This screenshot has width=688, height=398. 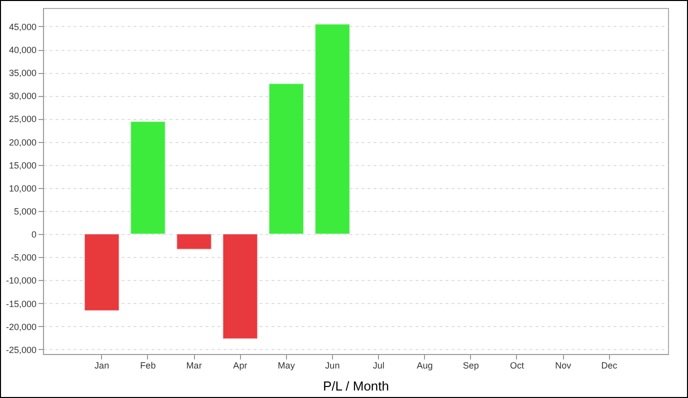 What do you see at coordinates (22, 50) in the screenshot?
I see `y-tick-label: 40,000` at bounding box center [22, 50].